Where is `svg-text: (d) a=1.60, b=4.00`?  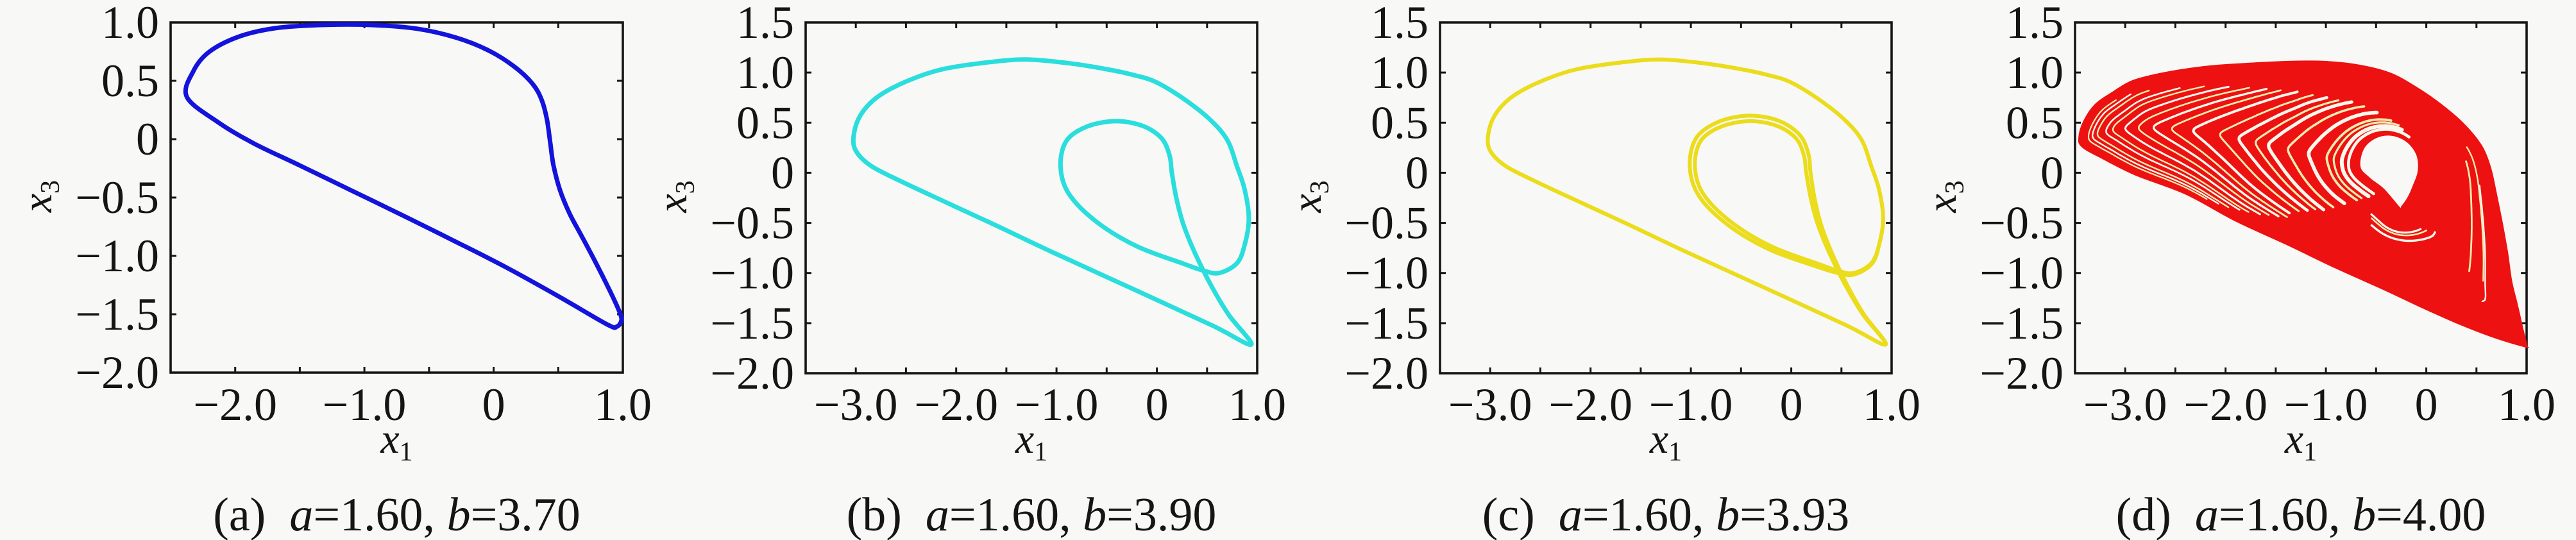 svg-text: (d) a=1.60, b=4.00 is located at coordinates (2301, 514).